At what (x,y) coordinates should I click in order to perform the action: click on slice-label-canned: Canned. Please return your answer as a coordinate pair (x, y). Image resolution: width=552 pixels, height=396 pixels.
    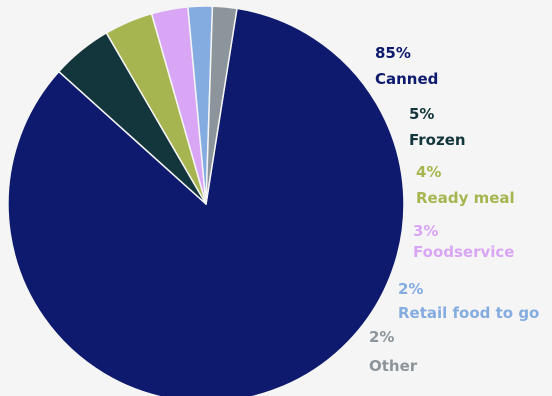
    Looking at the image, I should click on (406, 79).